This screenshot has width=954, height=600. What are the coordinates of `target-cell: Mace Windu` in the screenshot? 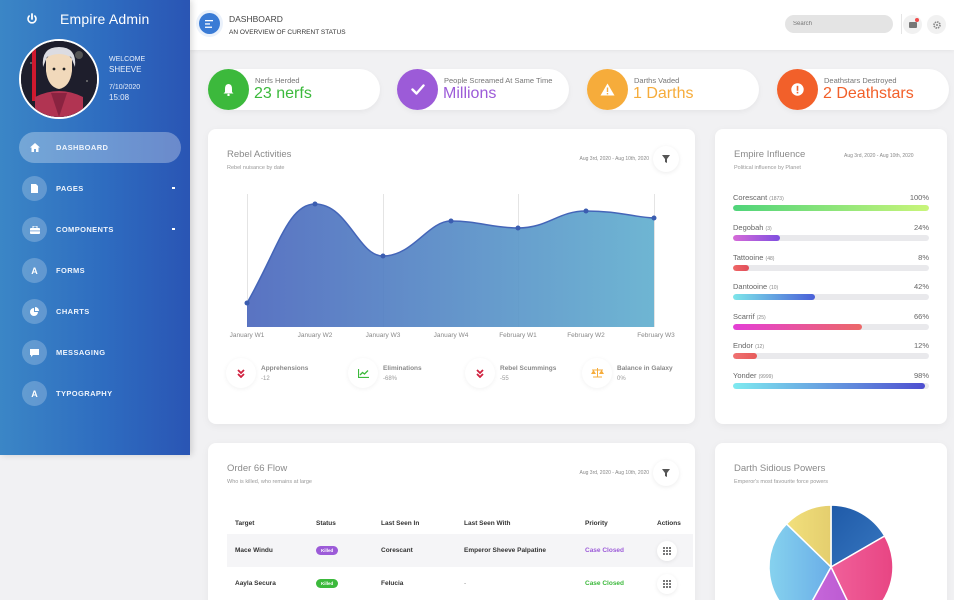 It's located at (267, 550).